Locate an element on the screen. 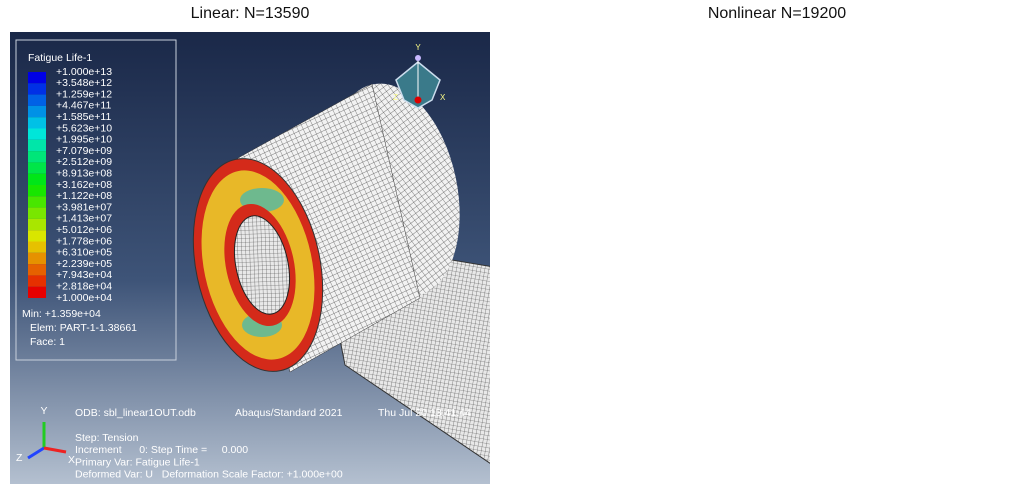 The width and height of the screenshot is (1024, 490). element: Elem: PART-1-1.38661 is located at coordinates (83, 328).